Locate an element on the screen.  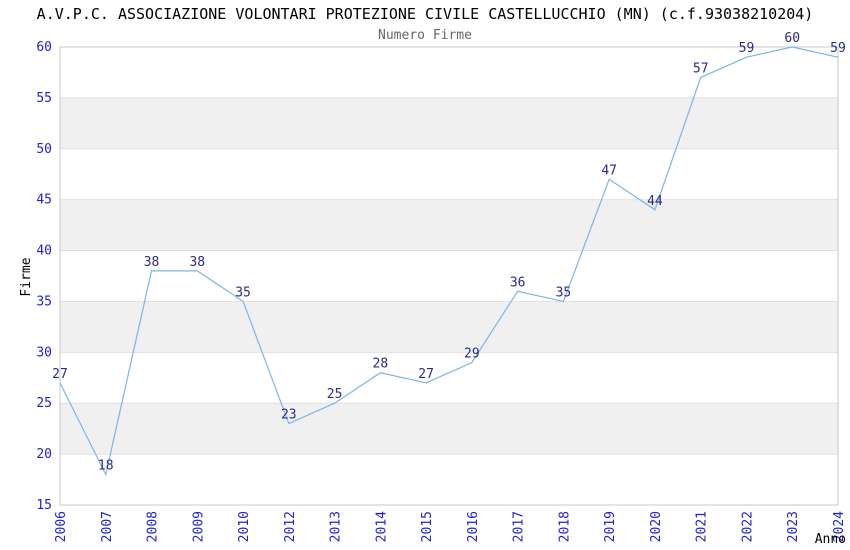
y-axis-tick-label: 20 is located at coordinates (44, 454).